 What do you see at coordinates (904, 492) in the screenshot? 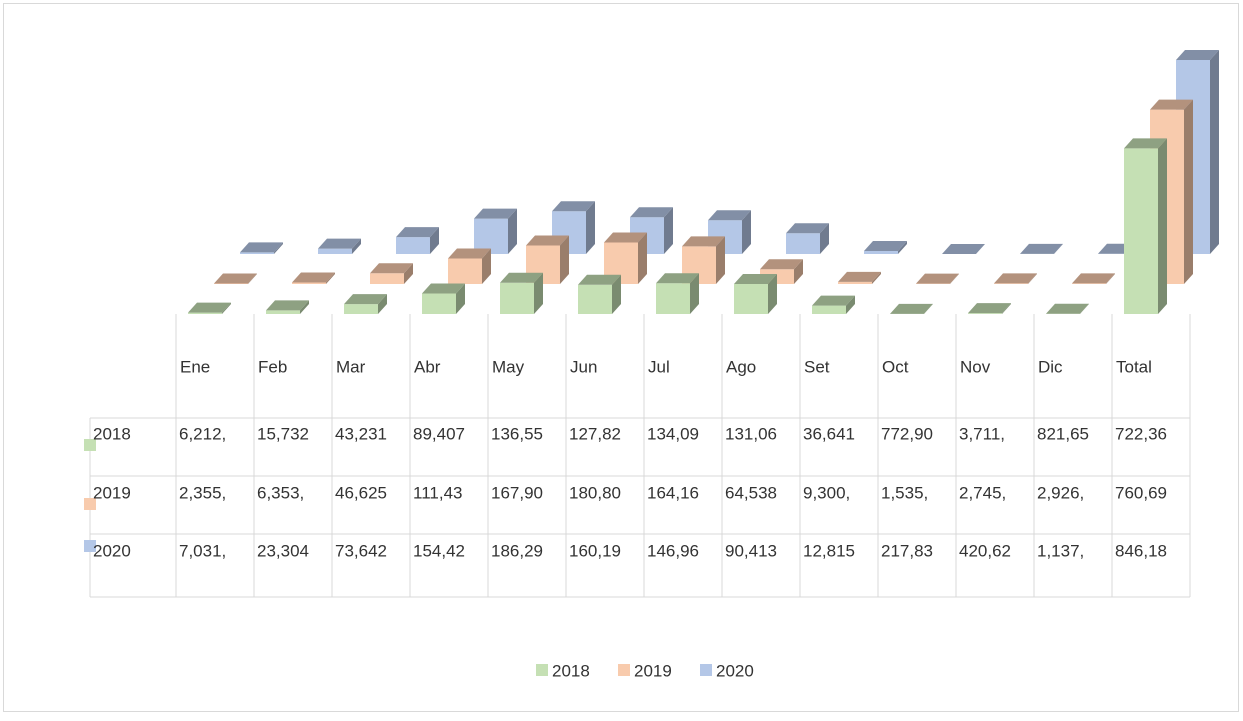
I see `value-label: 1,535,` at bounding box center [904, 492].